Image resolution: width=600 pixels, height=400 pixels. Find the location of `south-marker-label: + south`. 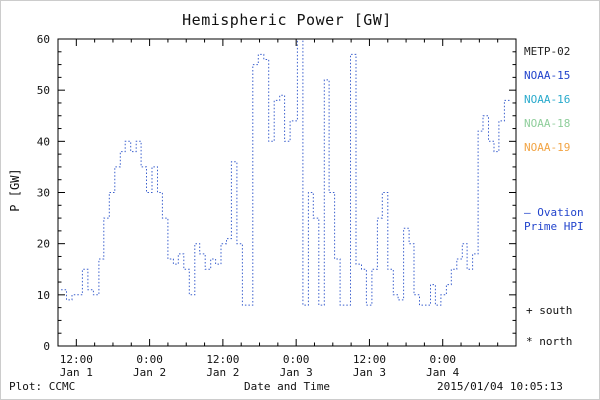

south-marker-label: + south is located at coordinates (549, 310).